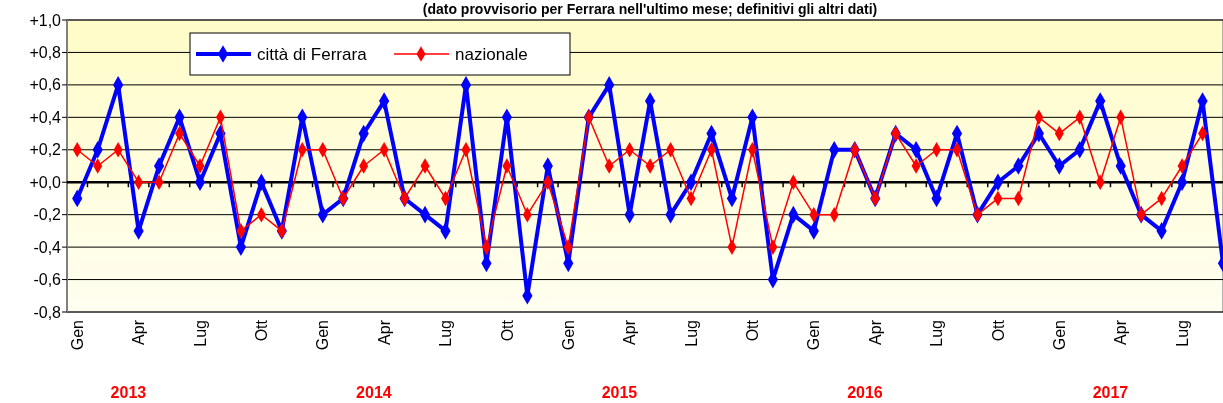  I want to click on y-tick-label: +0,6, so click(45, 85).